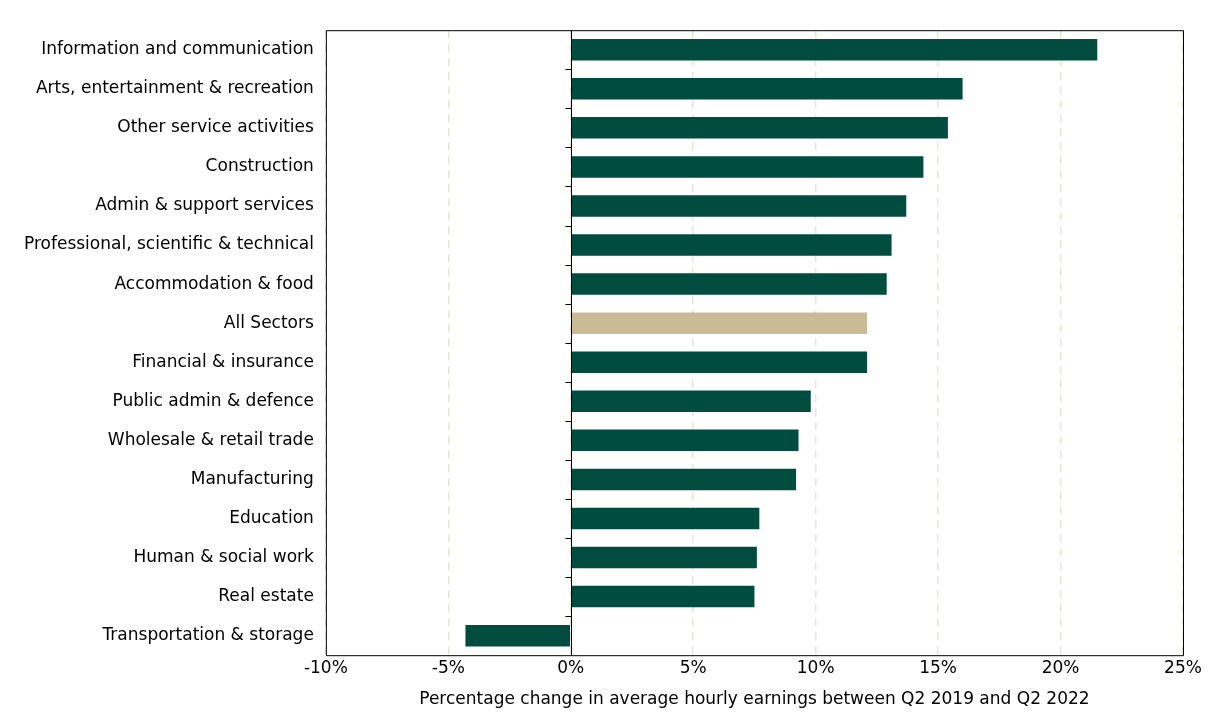 This screenshot has height=726, width=1213. Describe the element at coordinates (815, 666) in the screenshot. I see `x-tick-label: 10%` at that location.